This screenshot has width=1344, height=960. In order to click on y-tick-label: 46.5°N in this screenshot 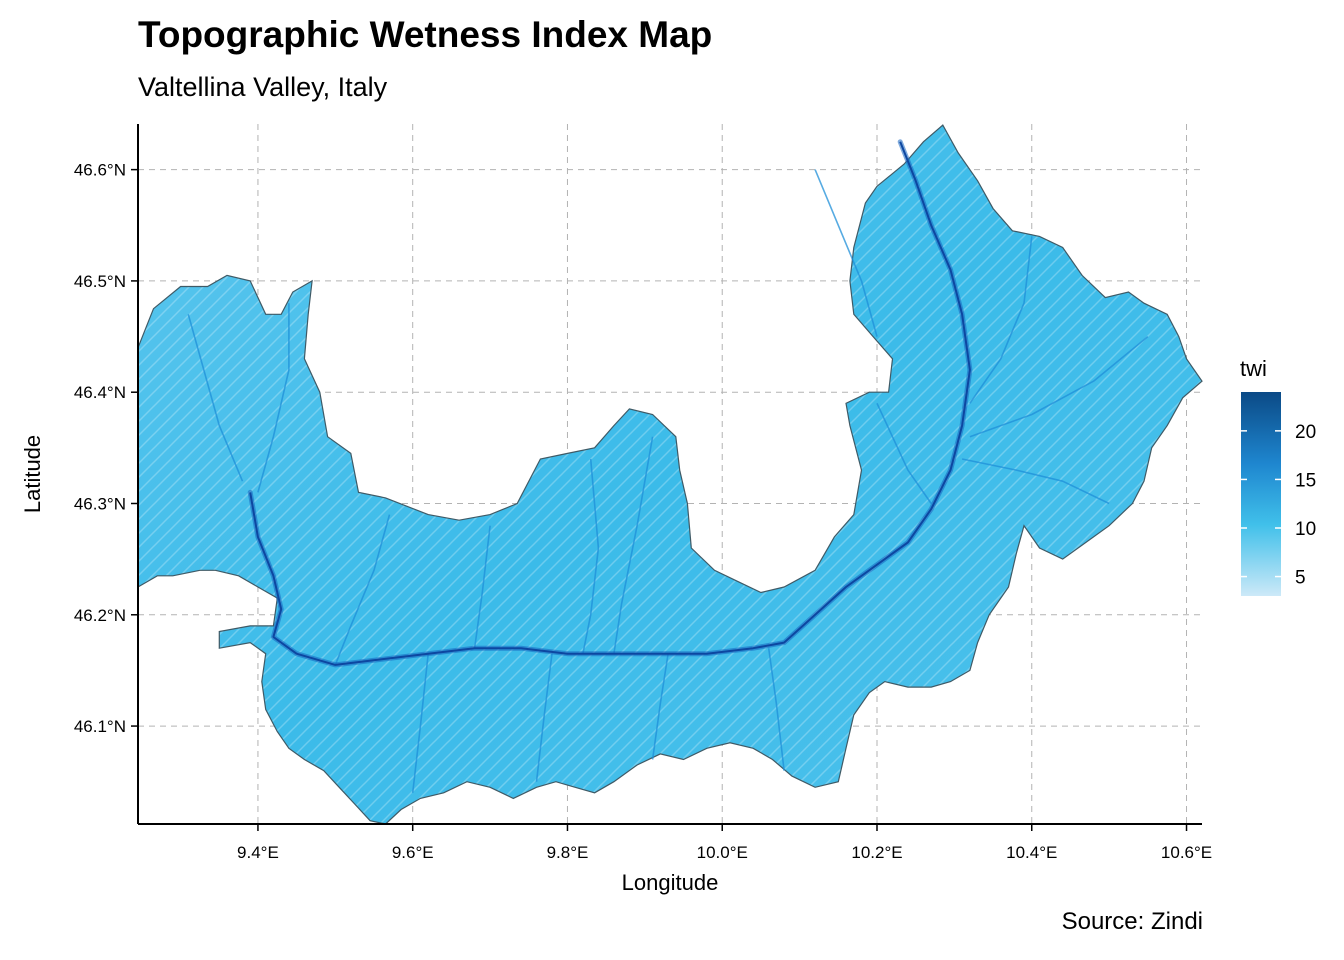, I will do `click(100, 281)`.